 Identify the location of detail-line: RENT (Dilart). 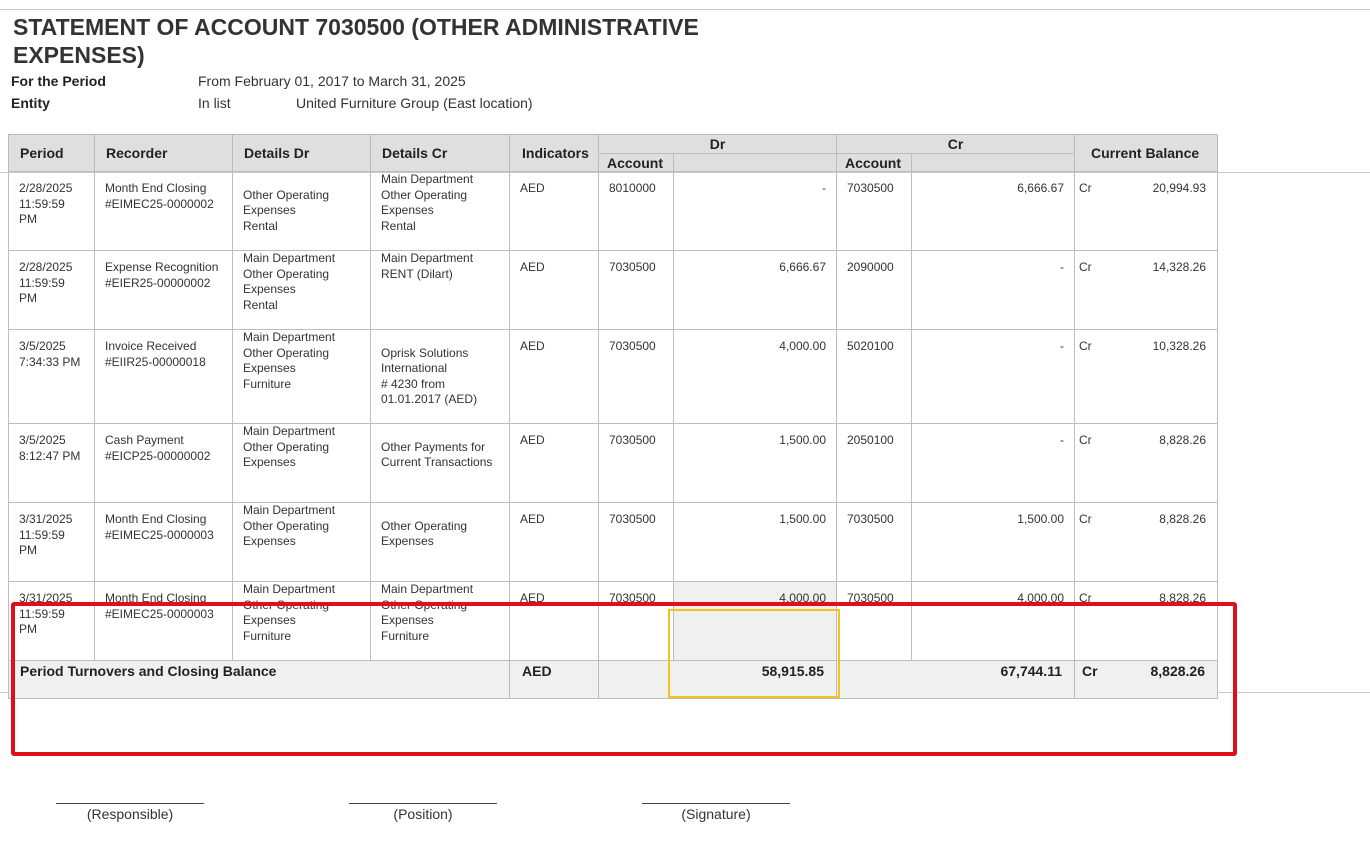
(417, 273).